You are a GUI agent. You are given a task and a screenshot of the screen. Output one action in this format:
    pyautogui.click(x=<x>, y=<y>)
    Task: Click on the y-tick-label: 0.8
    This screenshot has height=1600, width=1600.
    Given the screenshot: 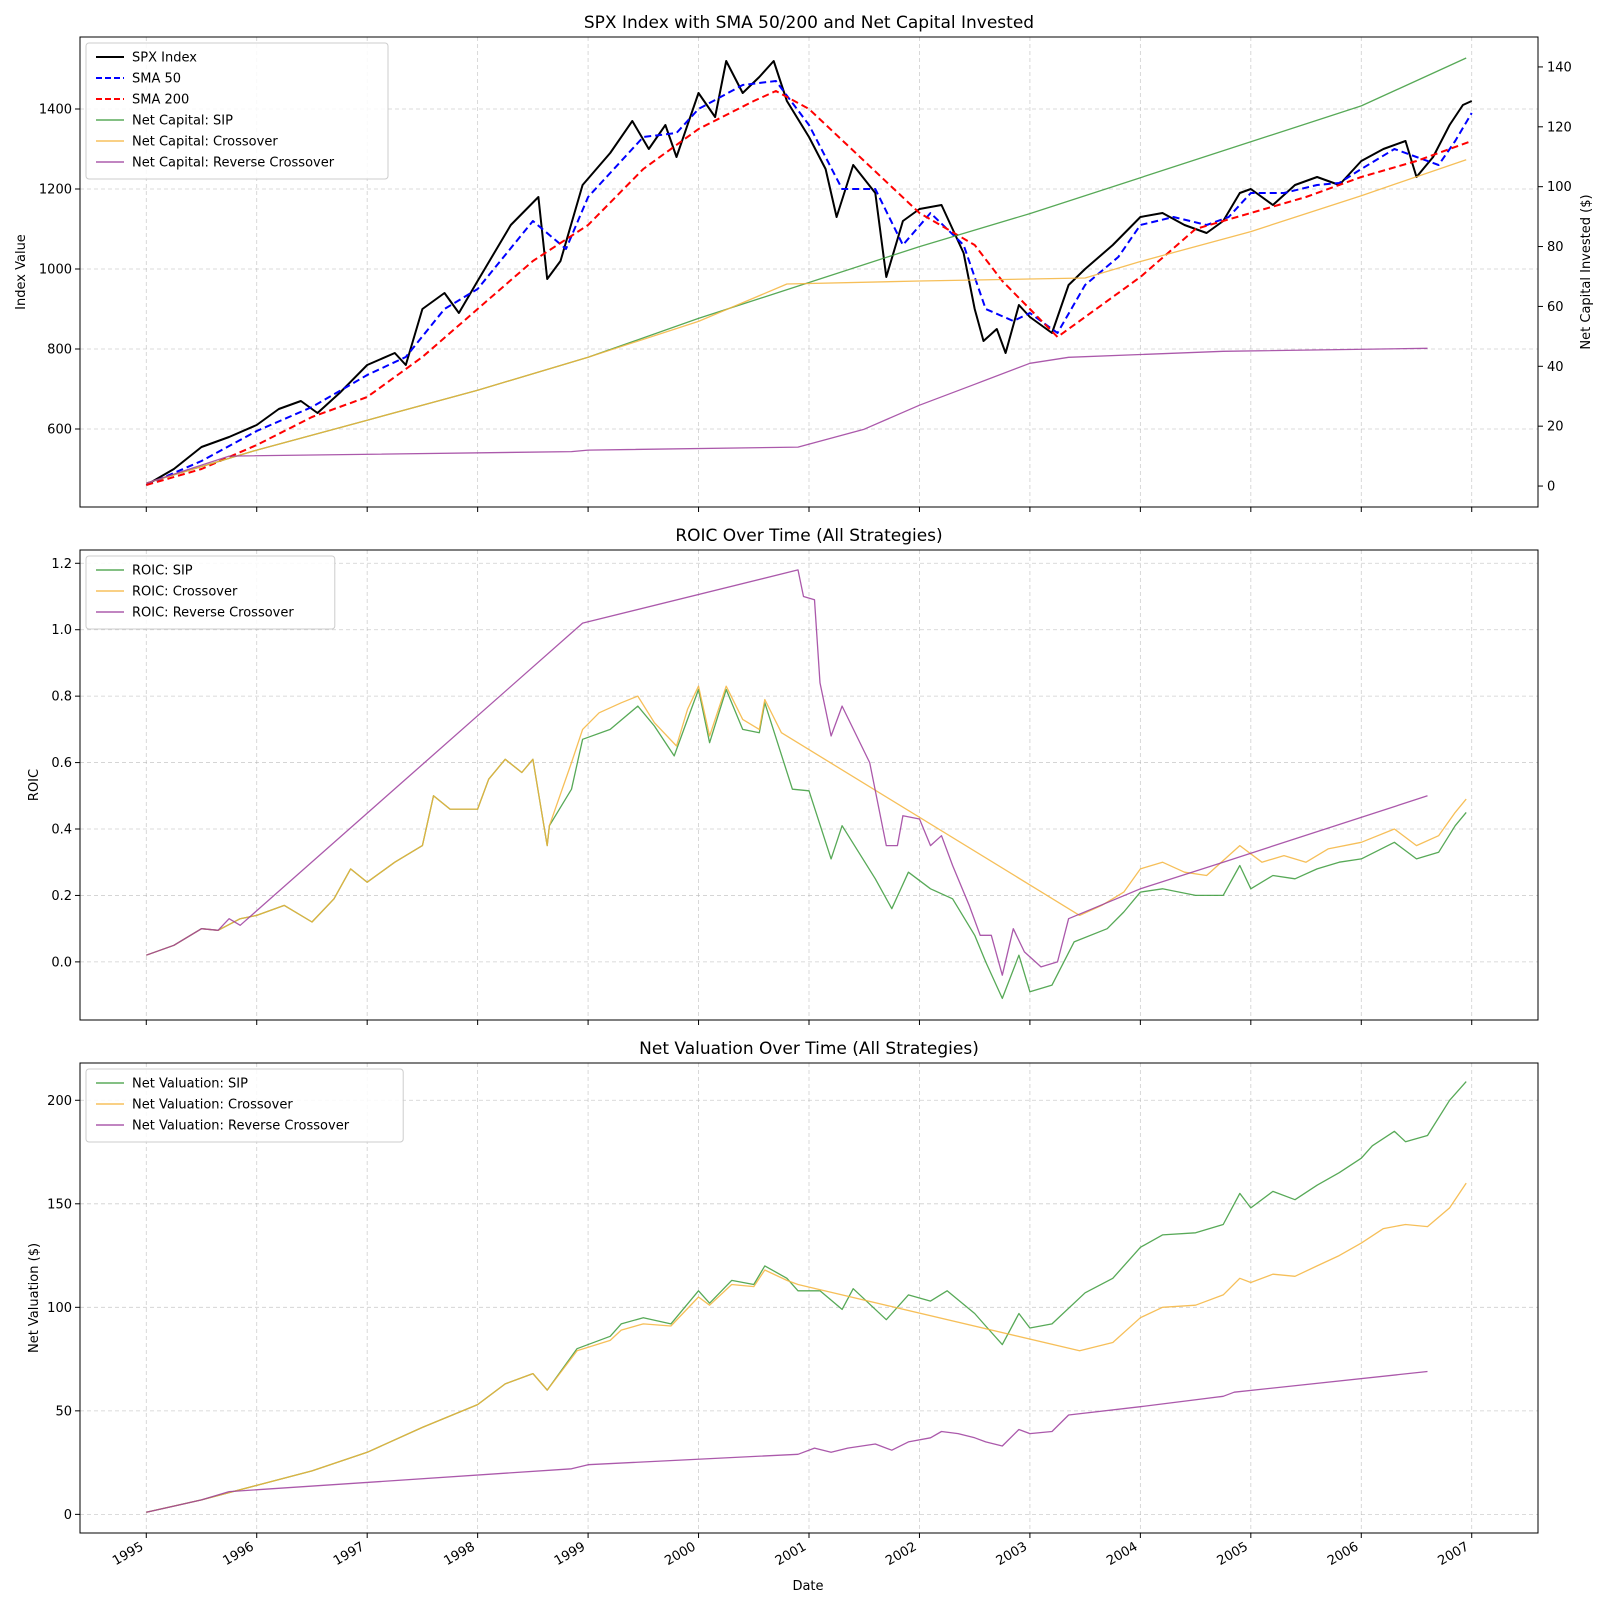 What is the action you would take?
    pyautogui.click(x=61, y=697)
    